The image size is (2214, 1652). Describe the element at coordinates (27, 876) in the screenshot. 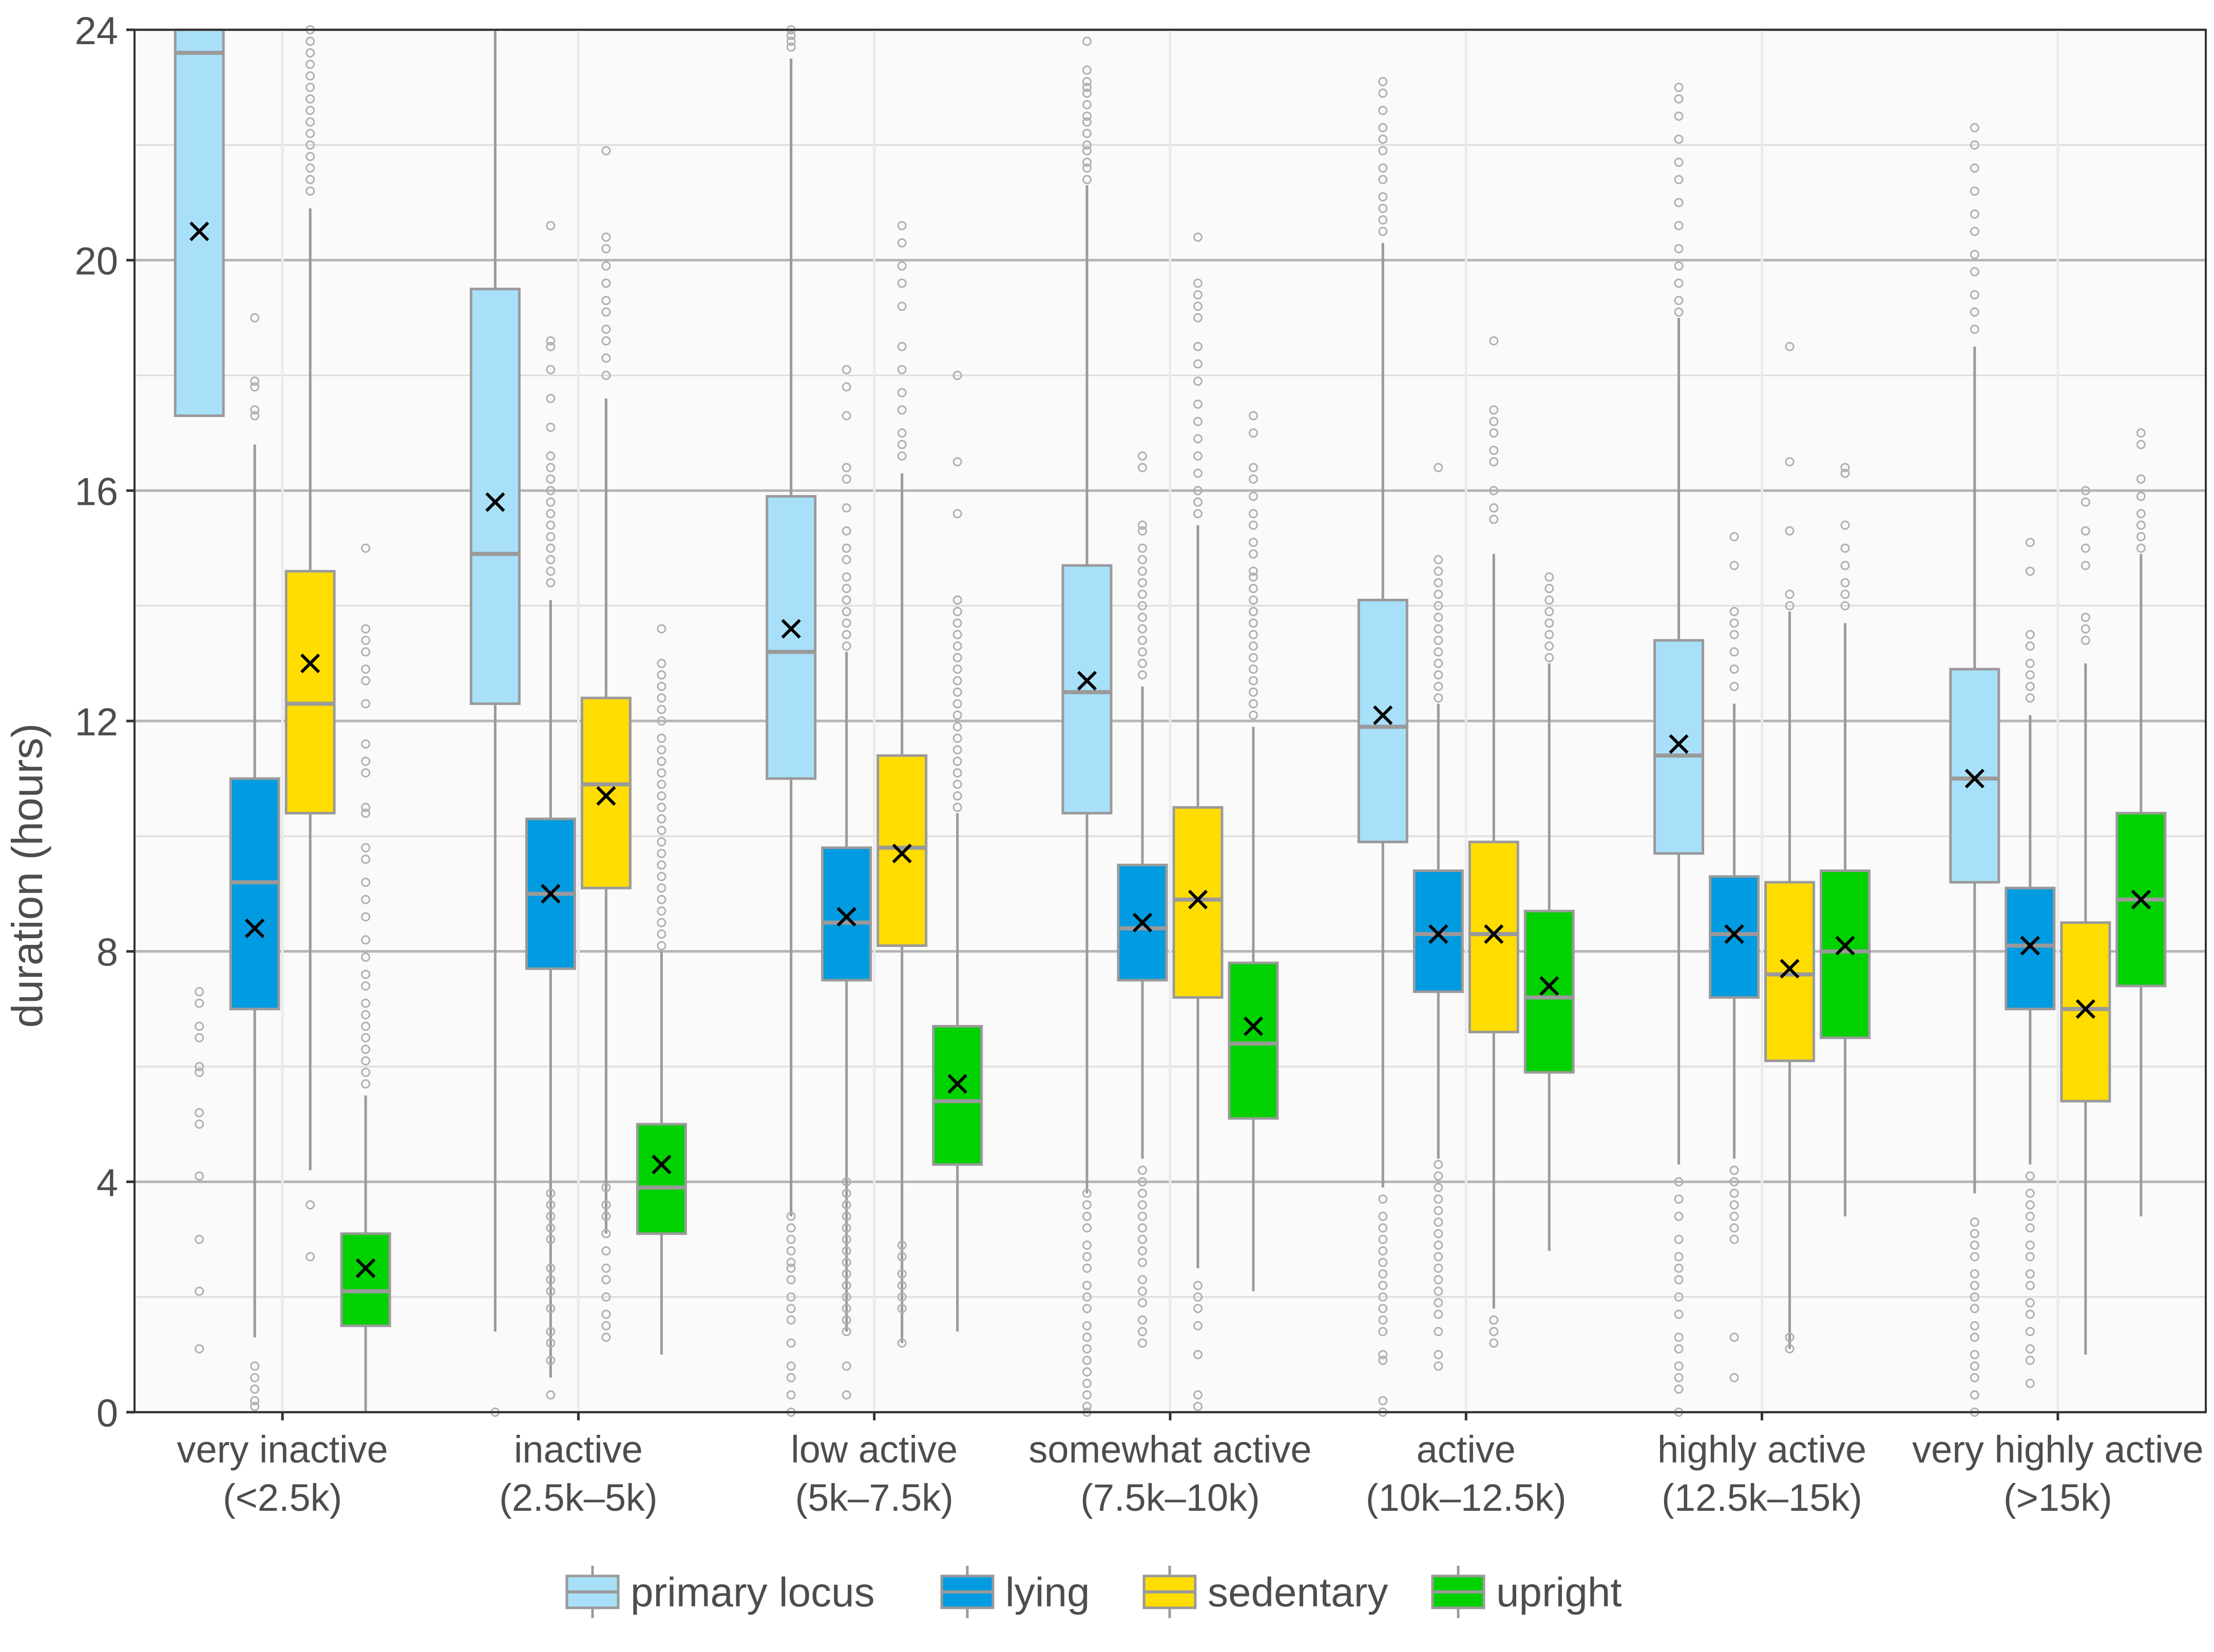

I see `y-axis-label: duration (hours)` at that location.